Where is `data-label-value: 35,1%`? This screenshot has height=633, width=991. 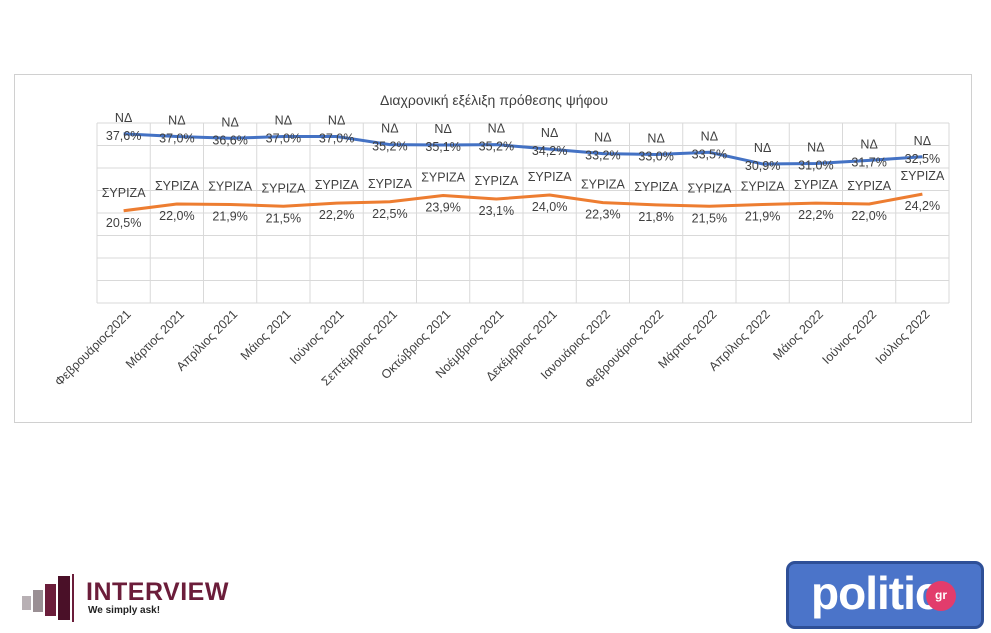
data-label-value: 35,1% is located at coordinates (442, 147).